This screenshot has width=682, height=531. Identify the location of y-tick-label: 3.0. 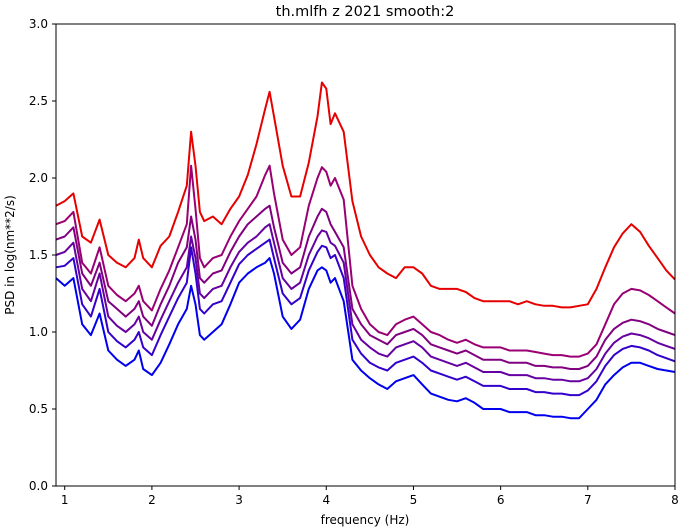
(38, 24).